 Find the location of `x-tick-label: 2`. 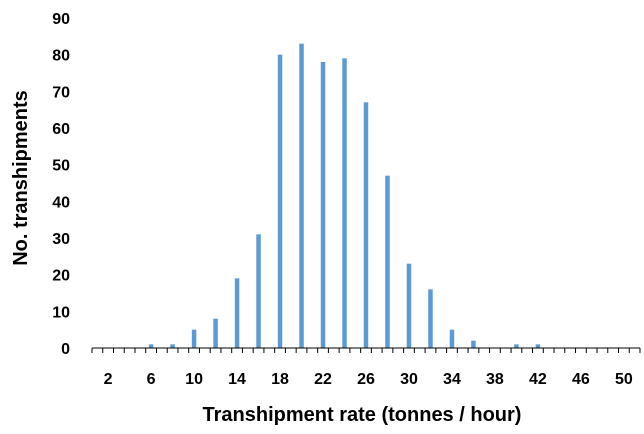

x-tick-label: 2 is located at coordinates (108, 379).